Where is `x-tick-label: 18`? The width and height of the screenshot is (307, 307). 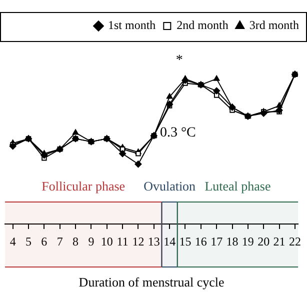 x-tick-label: 18 is located at coordinates (232, 241).